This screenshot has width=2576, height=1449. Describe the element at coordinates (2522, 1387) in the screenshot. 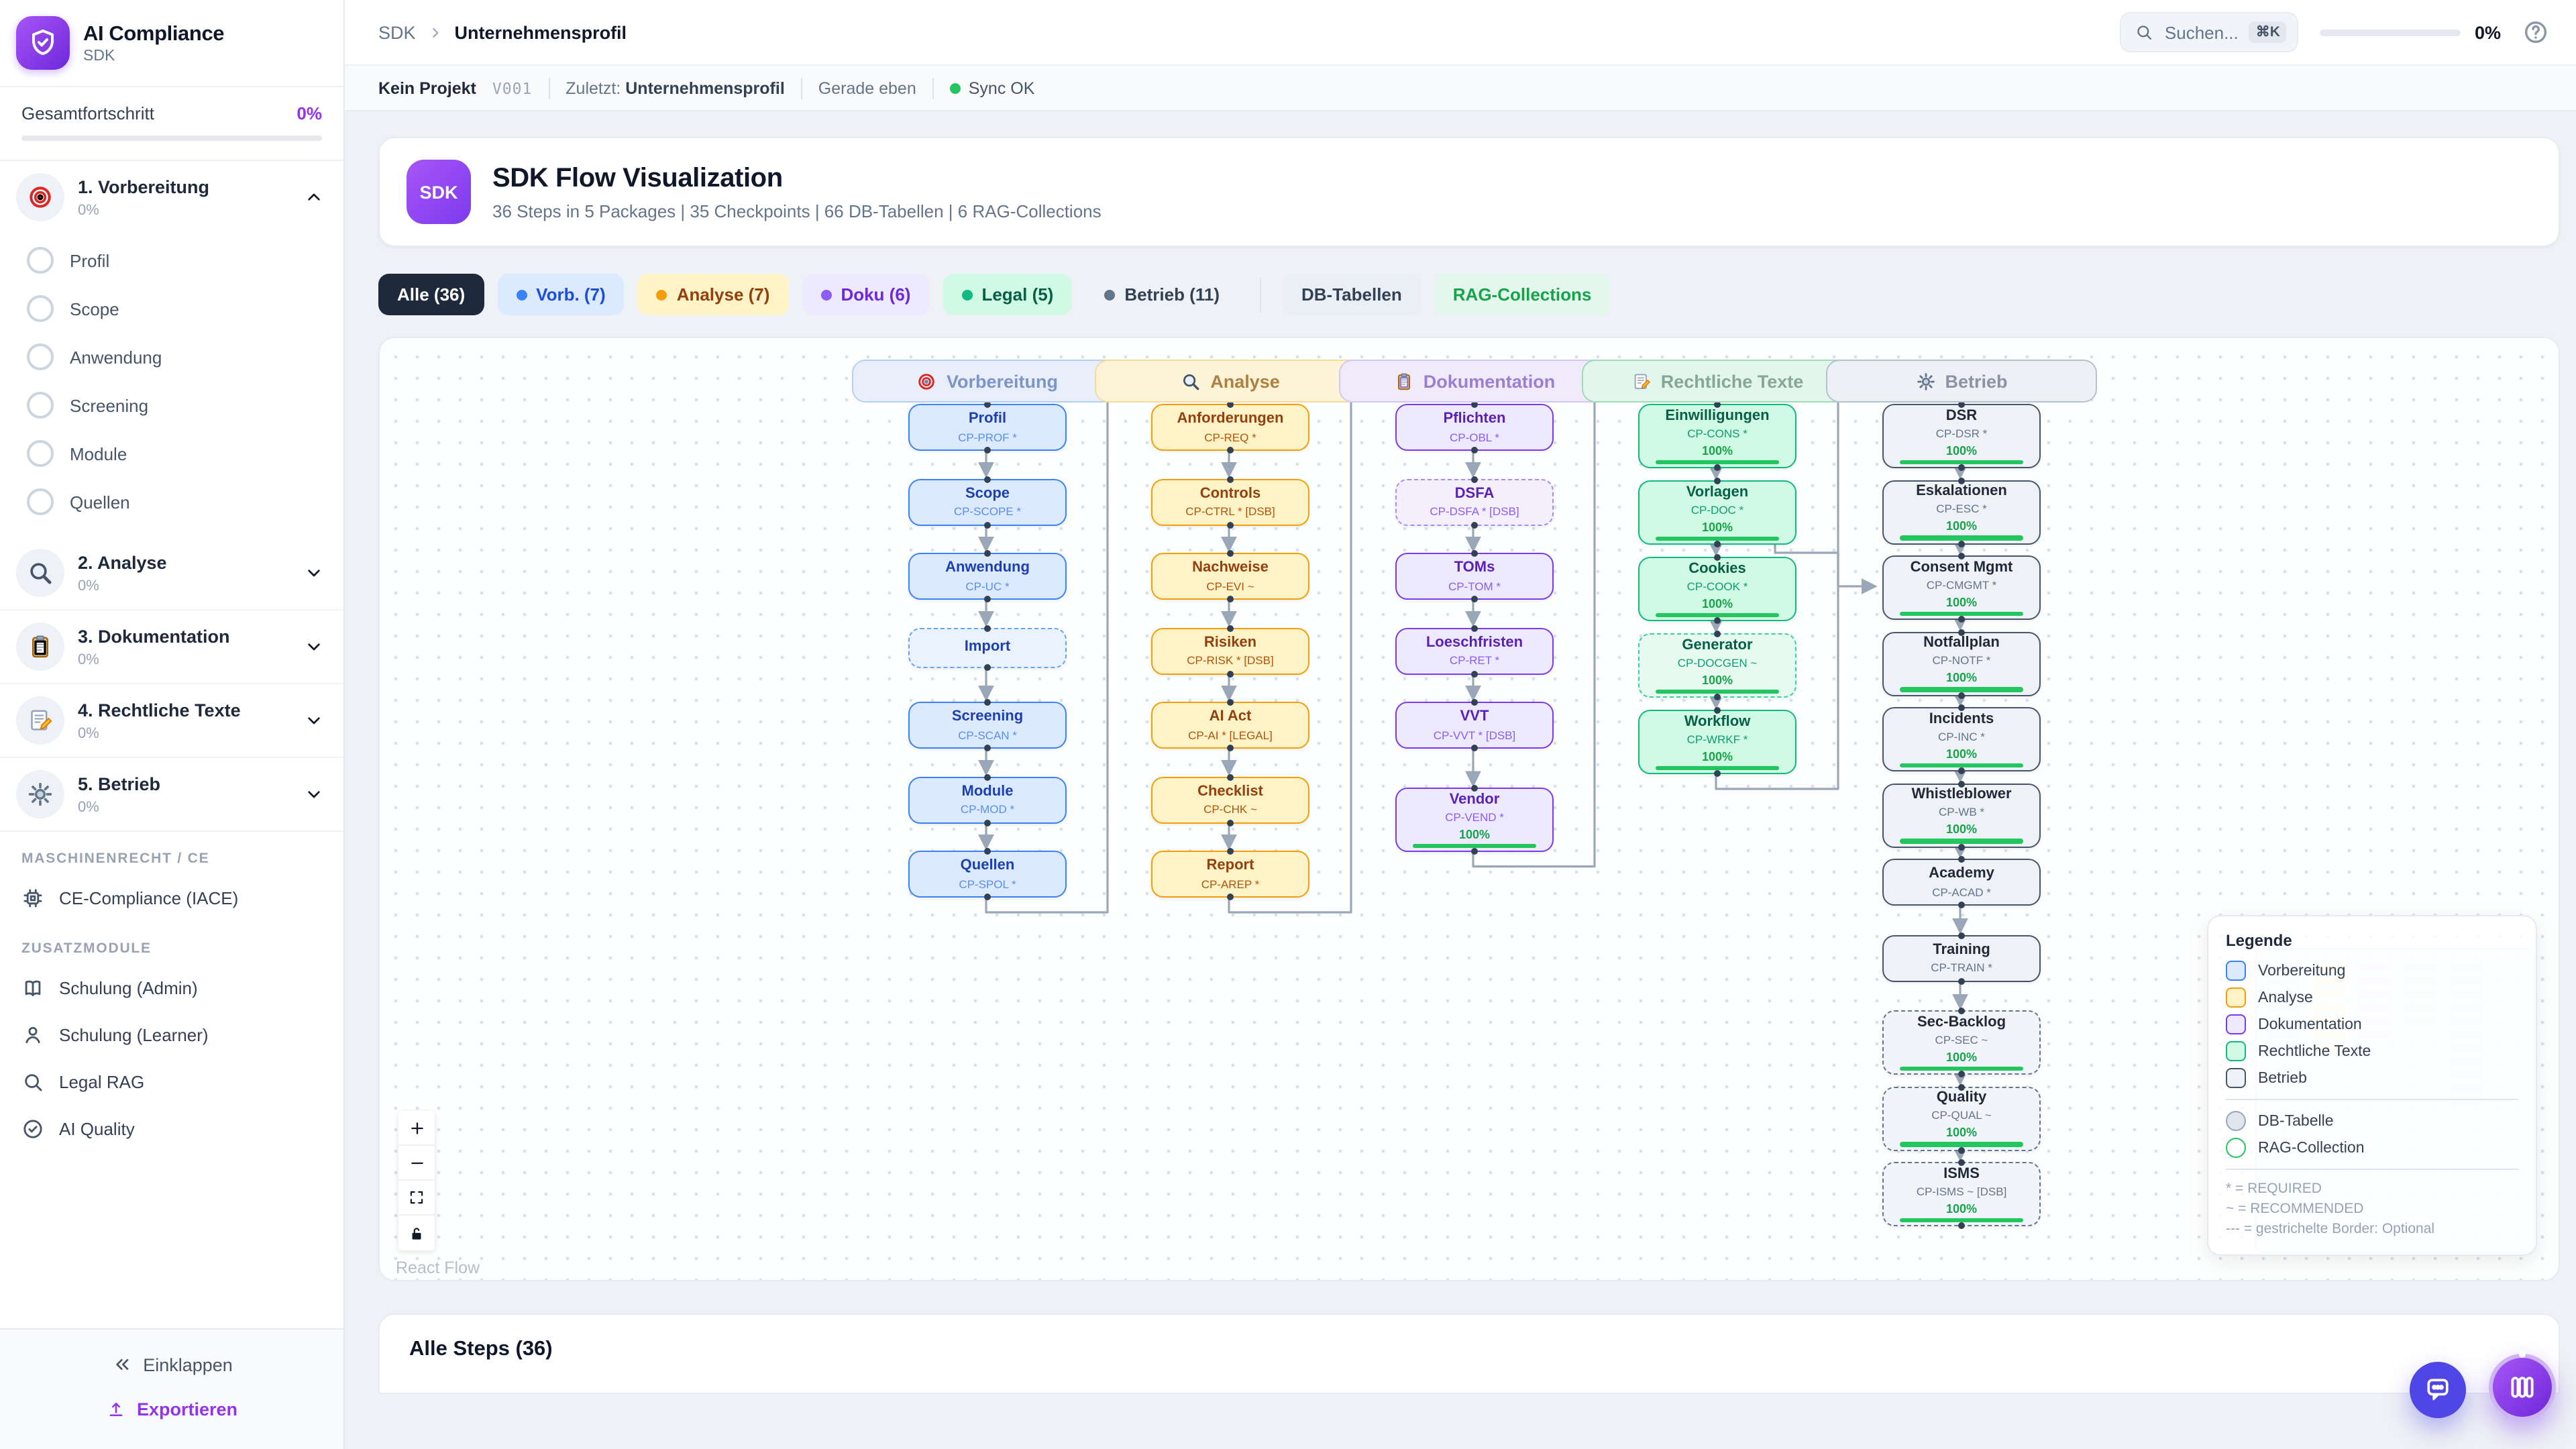

I see `board-view-fab-button` at that location.